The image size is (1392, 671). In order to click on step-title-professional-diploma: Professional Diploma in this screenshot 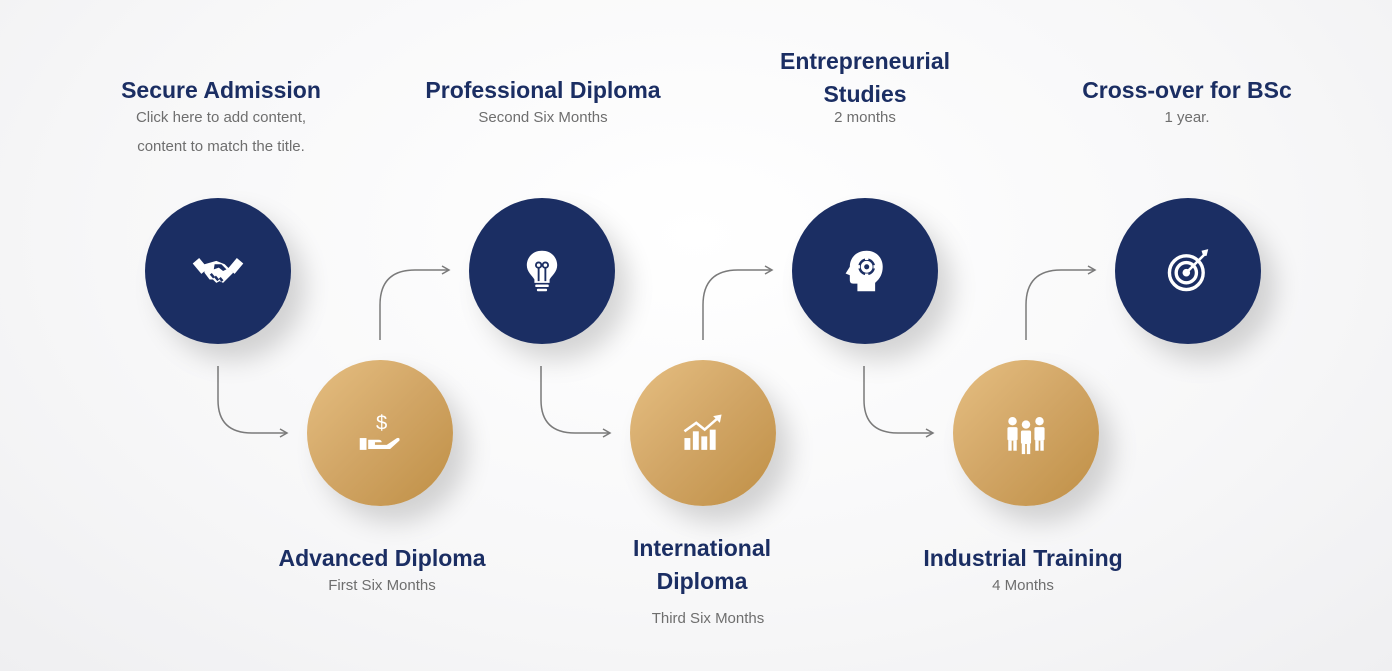, I will do `click(543, 90)`.